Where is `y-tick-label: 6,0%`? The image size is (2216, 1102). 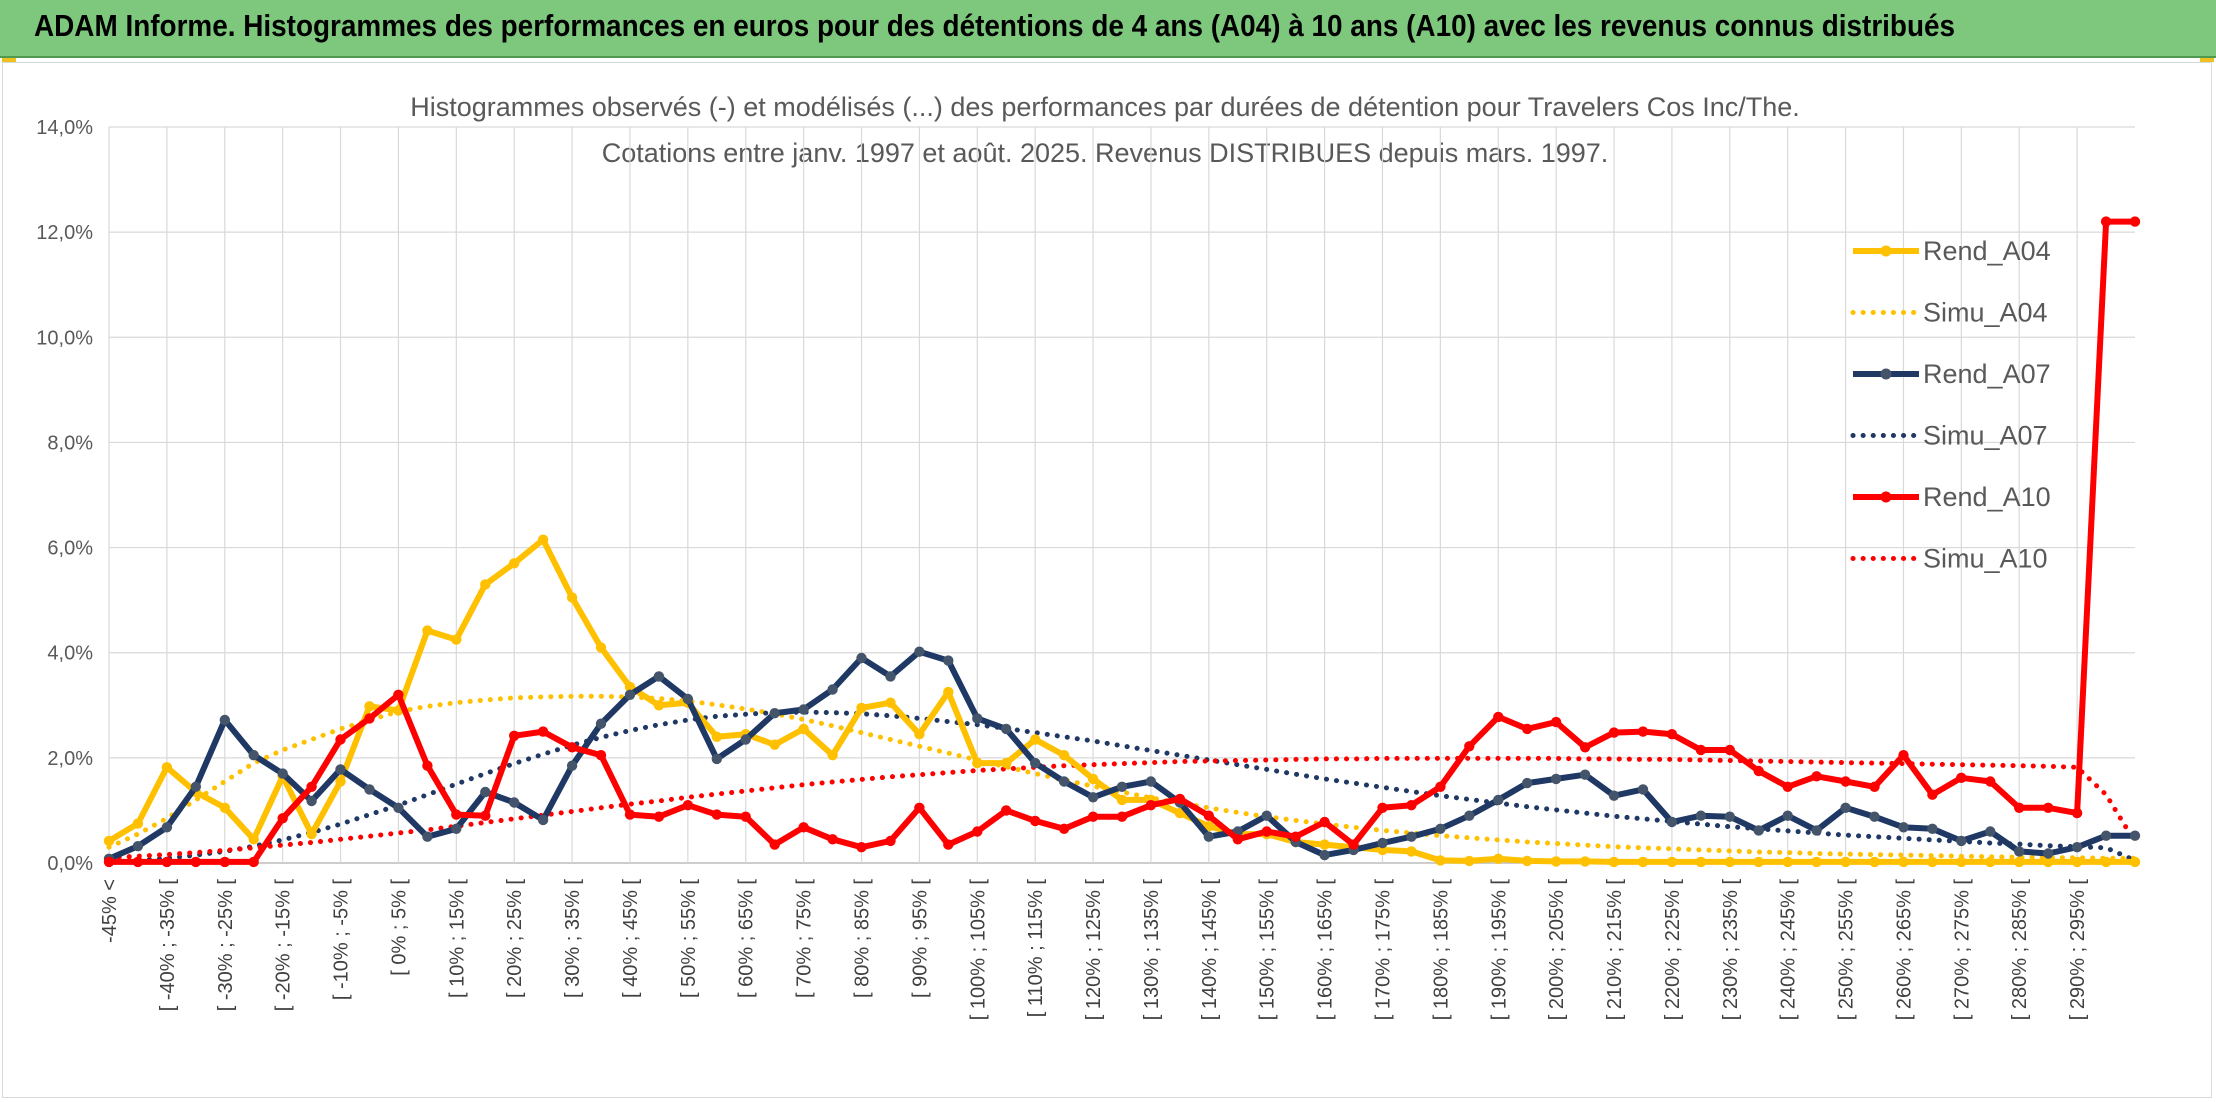 y-tick-label: 6,0% is located at coordinates (70, 549).